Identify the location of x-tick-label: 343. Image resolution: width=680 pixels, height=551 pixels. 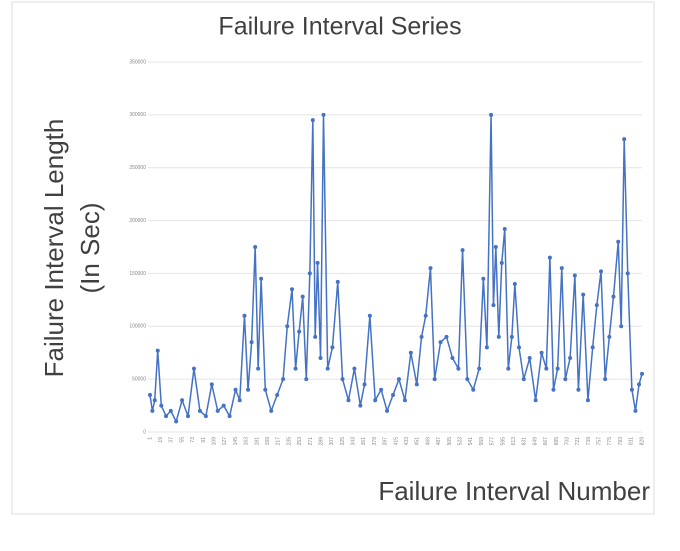
(354, 441).